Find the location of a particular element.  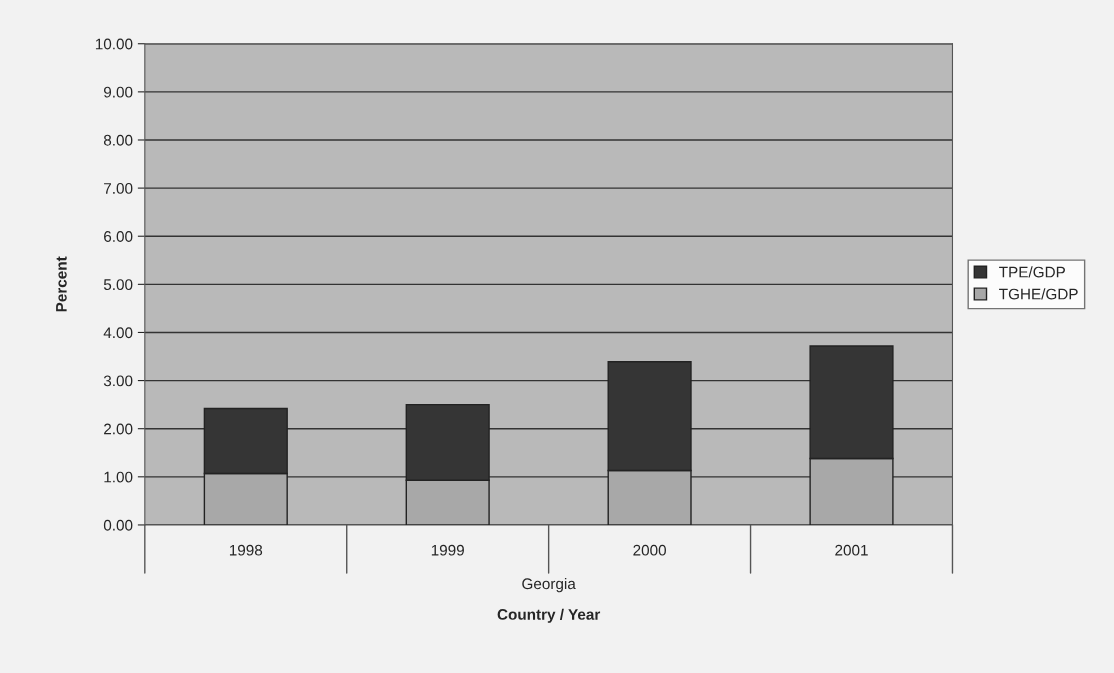

y-tick-label: 5.00 is located at coordinates (118, 285).